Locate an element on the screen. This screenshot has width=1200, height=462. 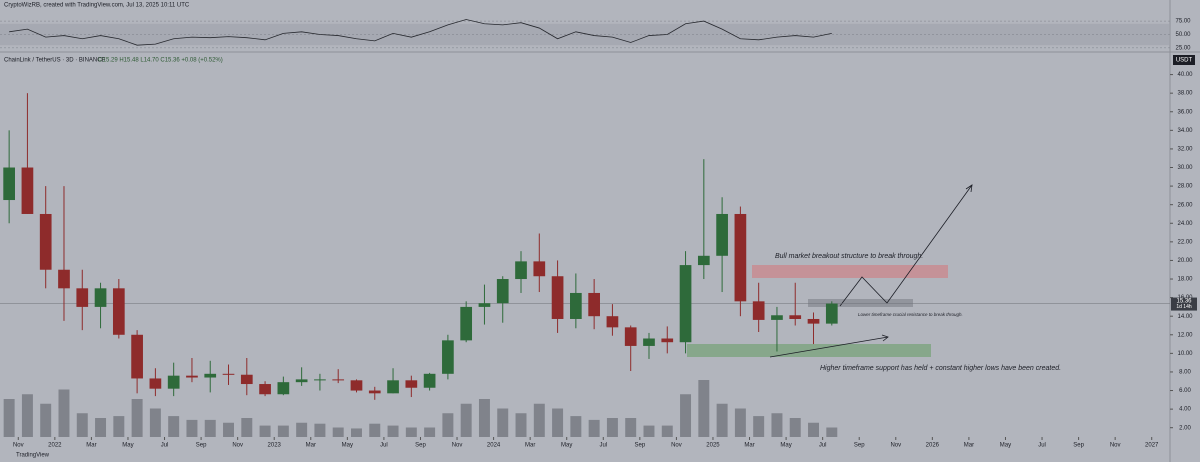
y-tick-label: 10.00 is located at coordinates (1185, 354).